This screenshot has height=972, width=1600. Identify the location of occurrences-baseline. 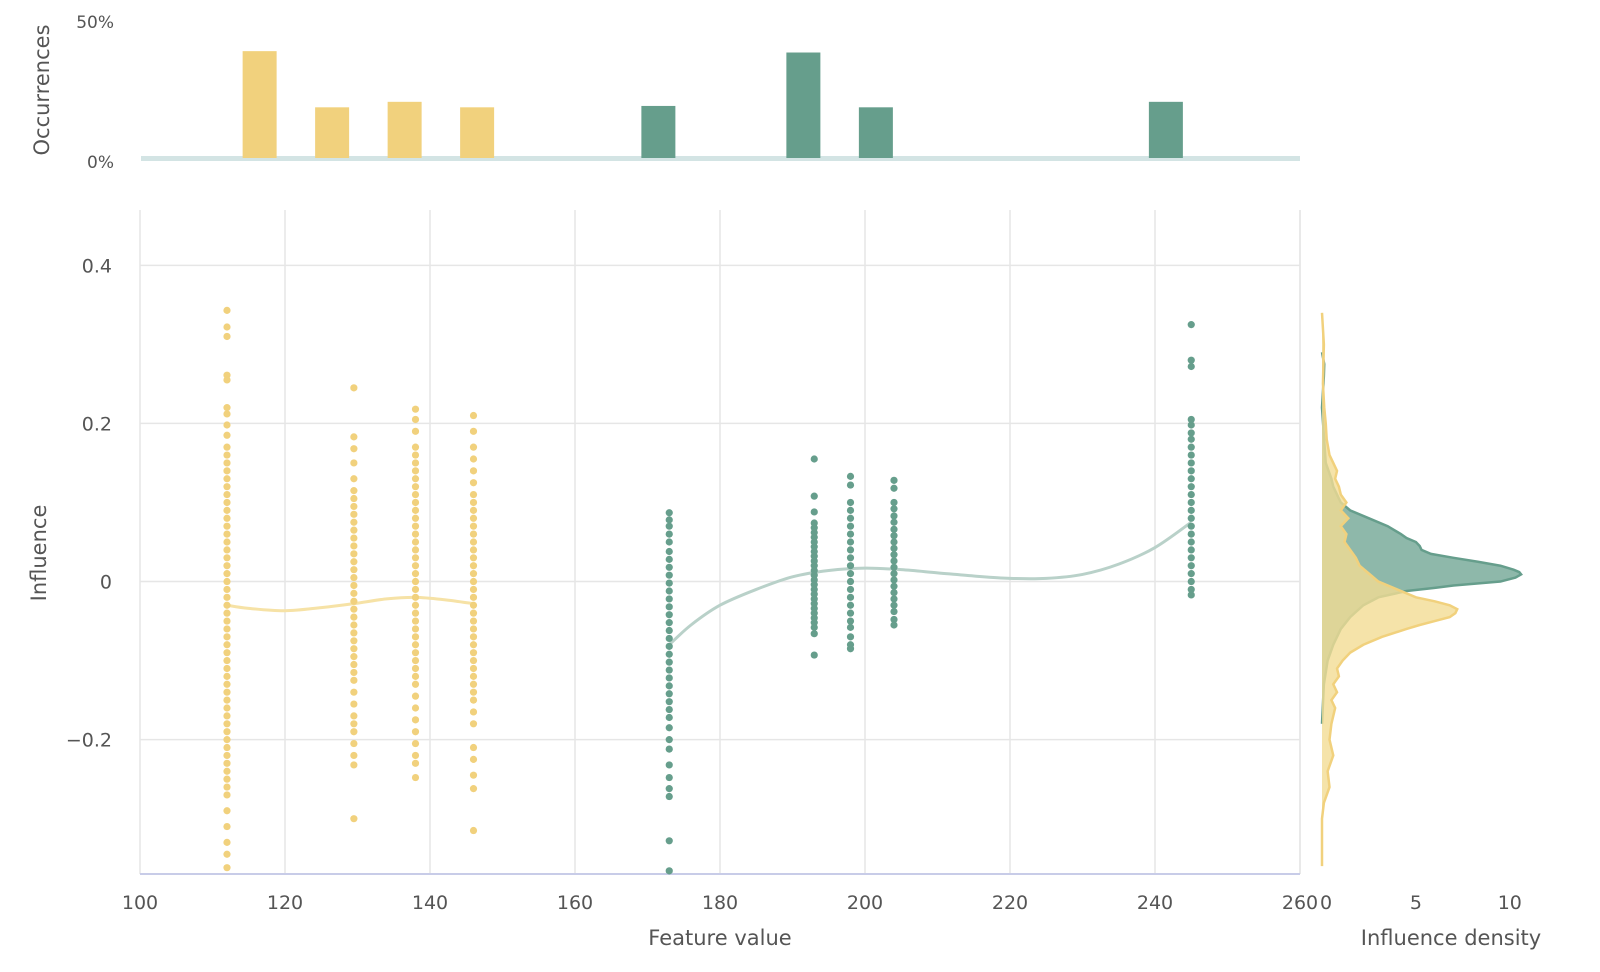
(720, 158).